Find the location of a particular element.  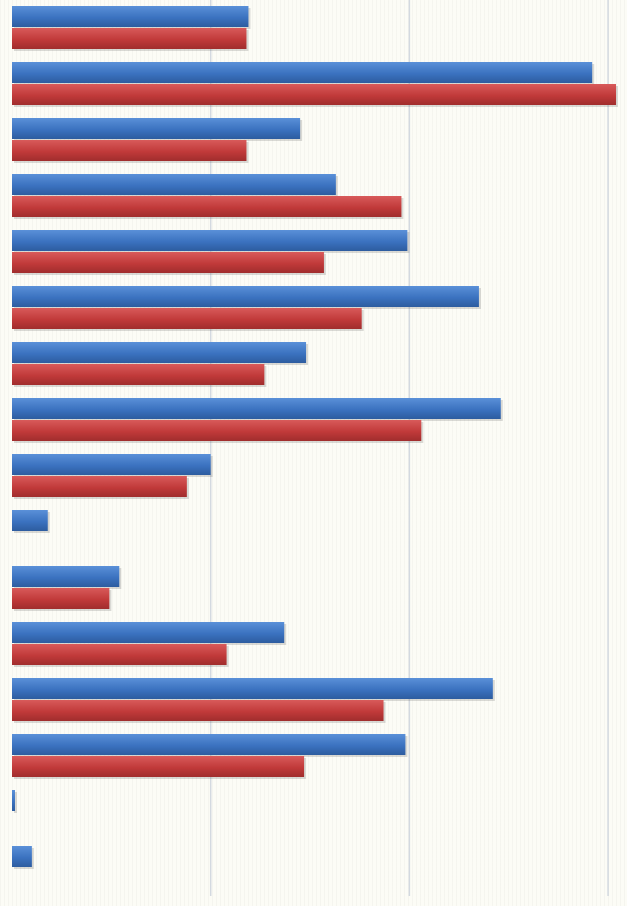

bar-shadow is located at coordinates (15, 802).